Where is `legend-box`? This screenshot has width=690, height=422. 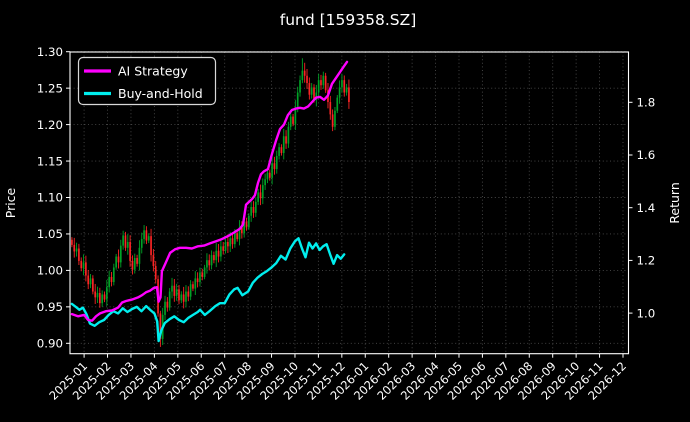
legend-box is located at coordinates (147, 81).